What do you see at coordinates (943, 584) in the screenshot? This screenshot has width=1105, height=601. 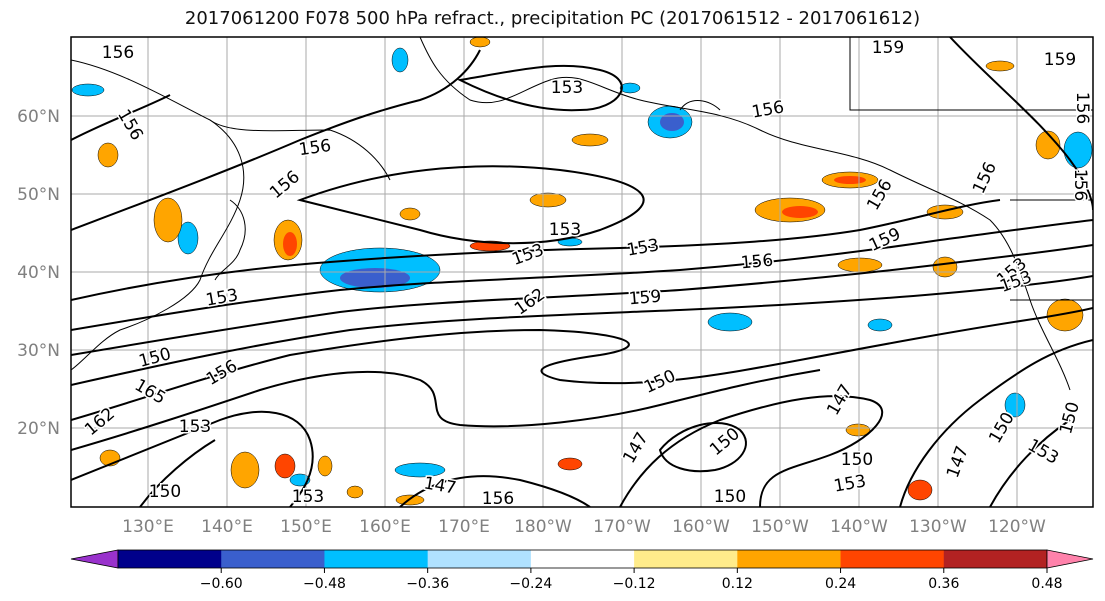 I see `colorbar-tick-label: 0.36` at bounding box center [943, 584].